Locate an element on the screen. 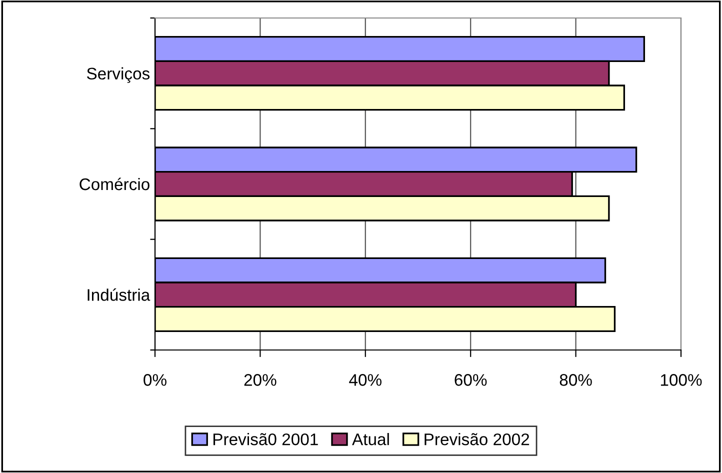  y-tick-label: Comércio is located at coordinates (115, 184).